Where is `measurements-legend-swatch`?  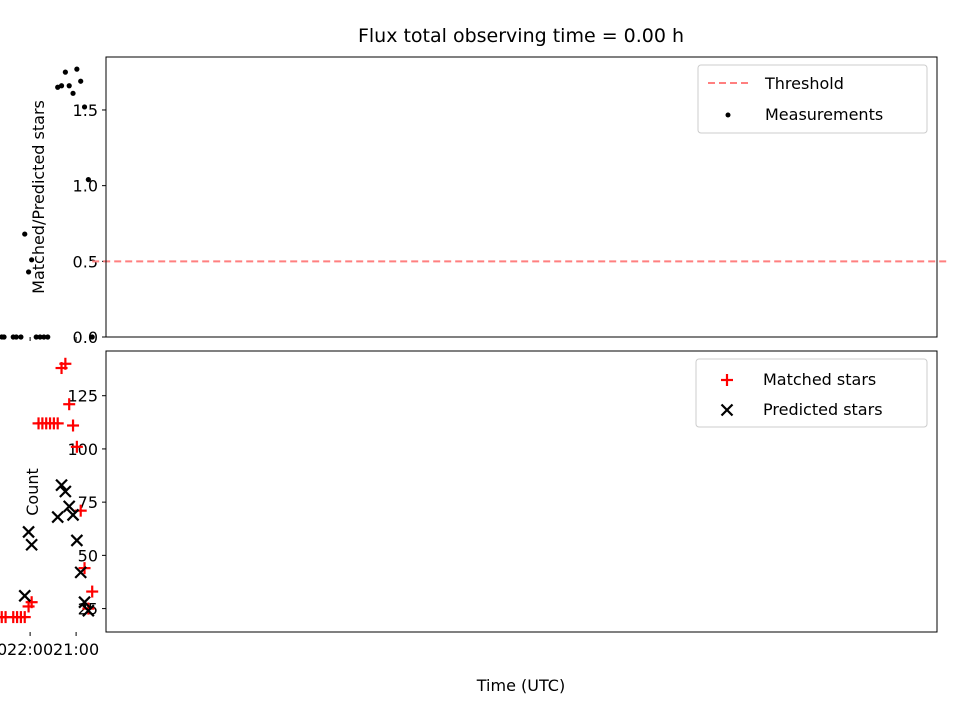
measurements-legend-swatch is located at coordinates (728, 115).